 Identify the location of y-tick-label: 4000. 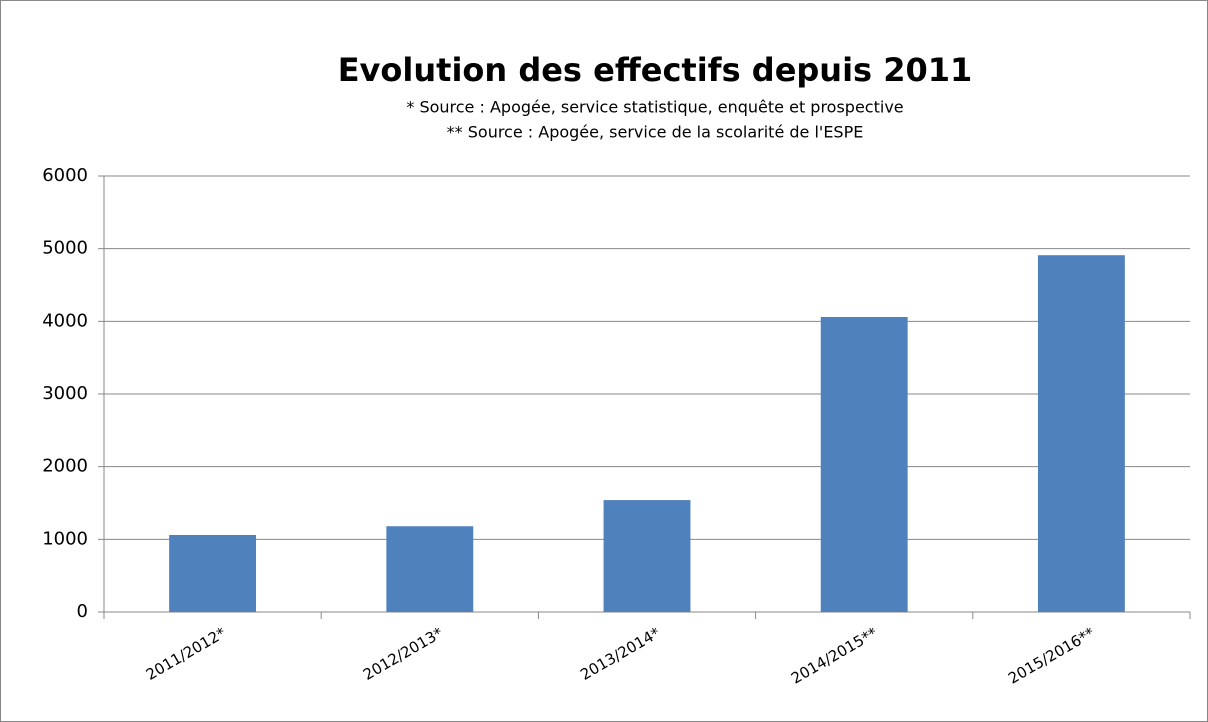
(65, 320).